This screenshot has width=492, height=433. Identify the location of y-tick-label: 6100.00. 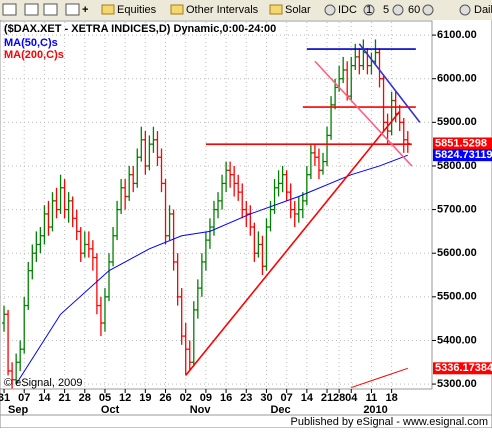
(457, 35).